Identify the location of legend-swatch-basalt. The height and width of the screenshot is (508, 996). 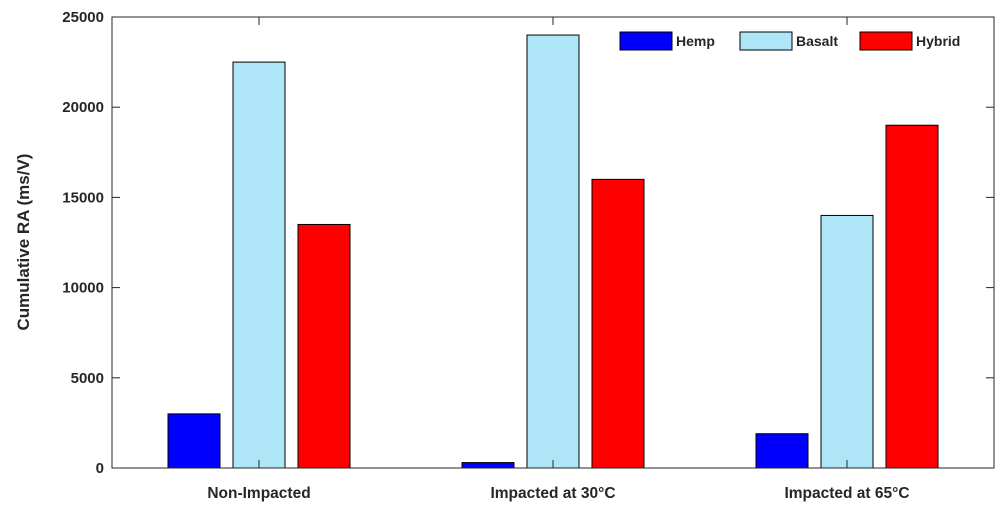
(766, 41).